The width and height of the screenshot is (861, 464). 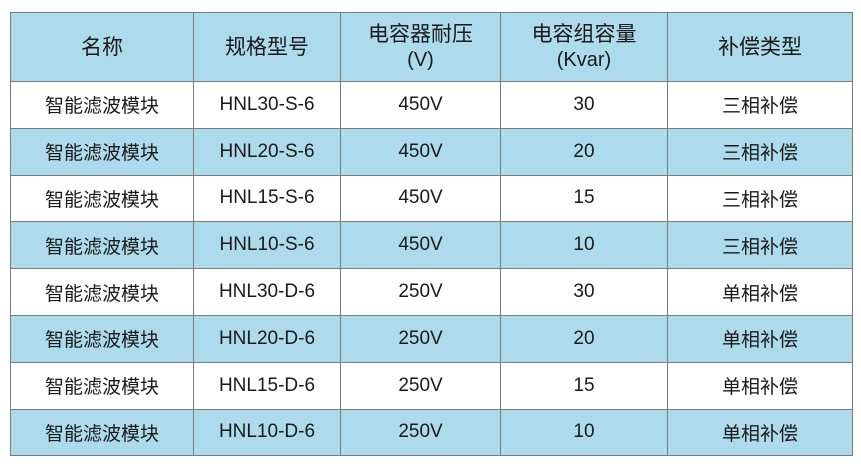 I want to click on table-row: 智能滤波模块 HNL15-D-6 250V 15 单相补偿, so click(x=431, y=385).